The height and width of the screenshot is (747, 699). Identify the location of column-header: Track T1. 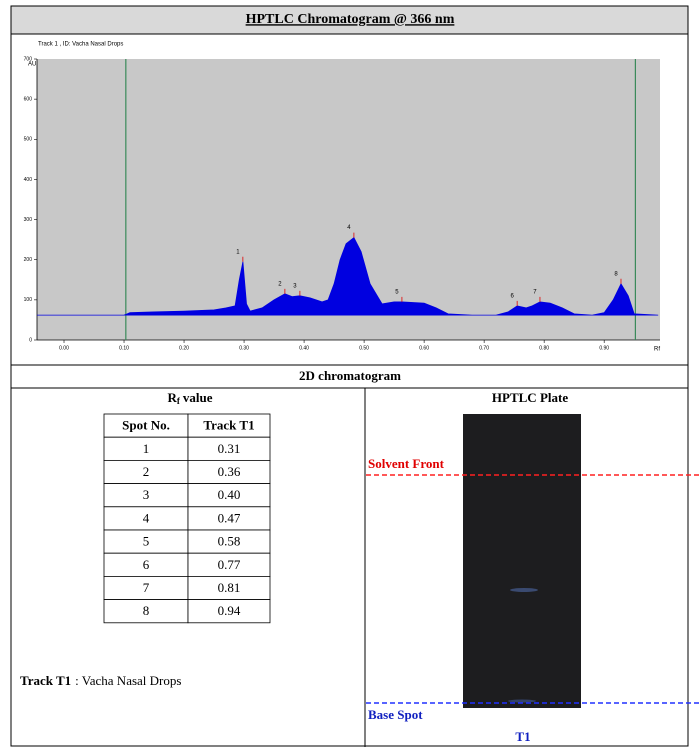
(228, 425).